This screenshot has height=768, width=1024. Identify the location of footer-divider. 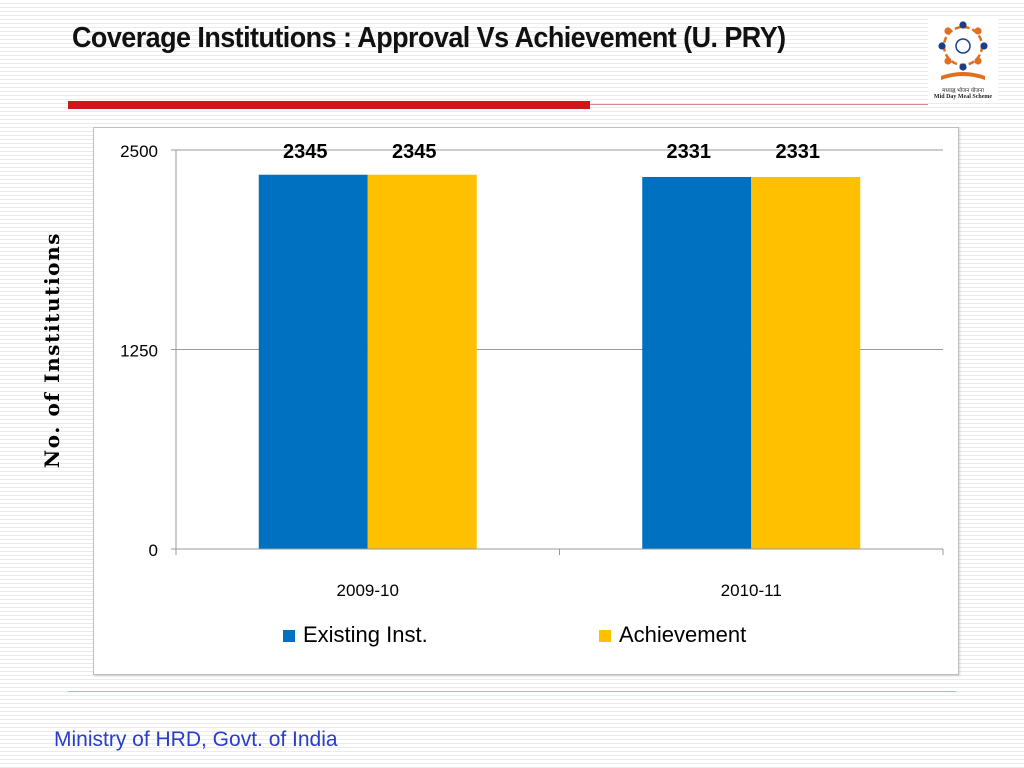
(512, 691).